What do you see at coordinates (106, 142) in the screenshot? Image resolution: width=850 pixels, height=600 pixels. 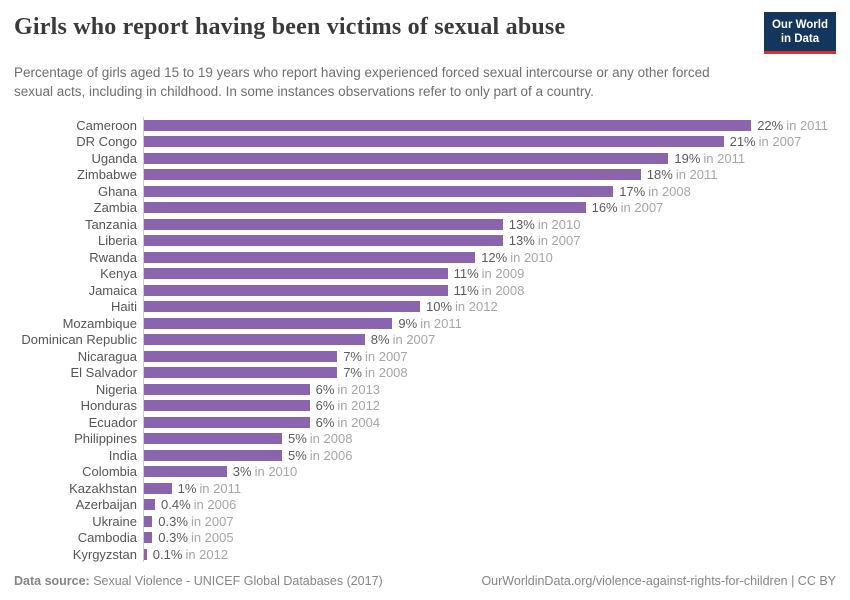 I see `country-label: DR Congo` at bounding box center [106, 142].